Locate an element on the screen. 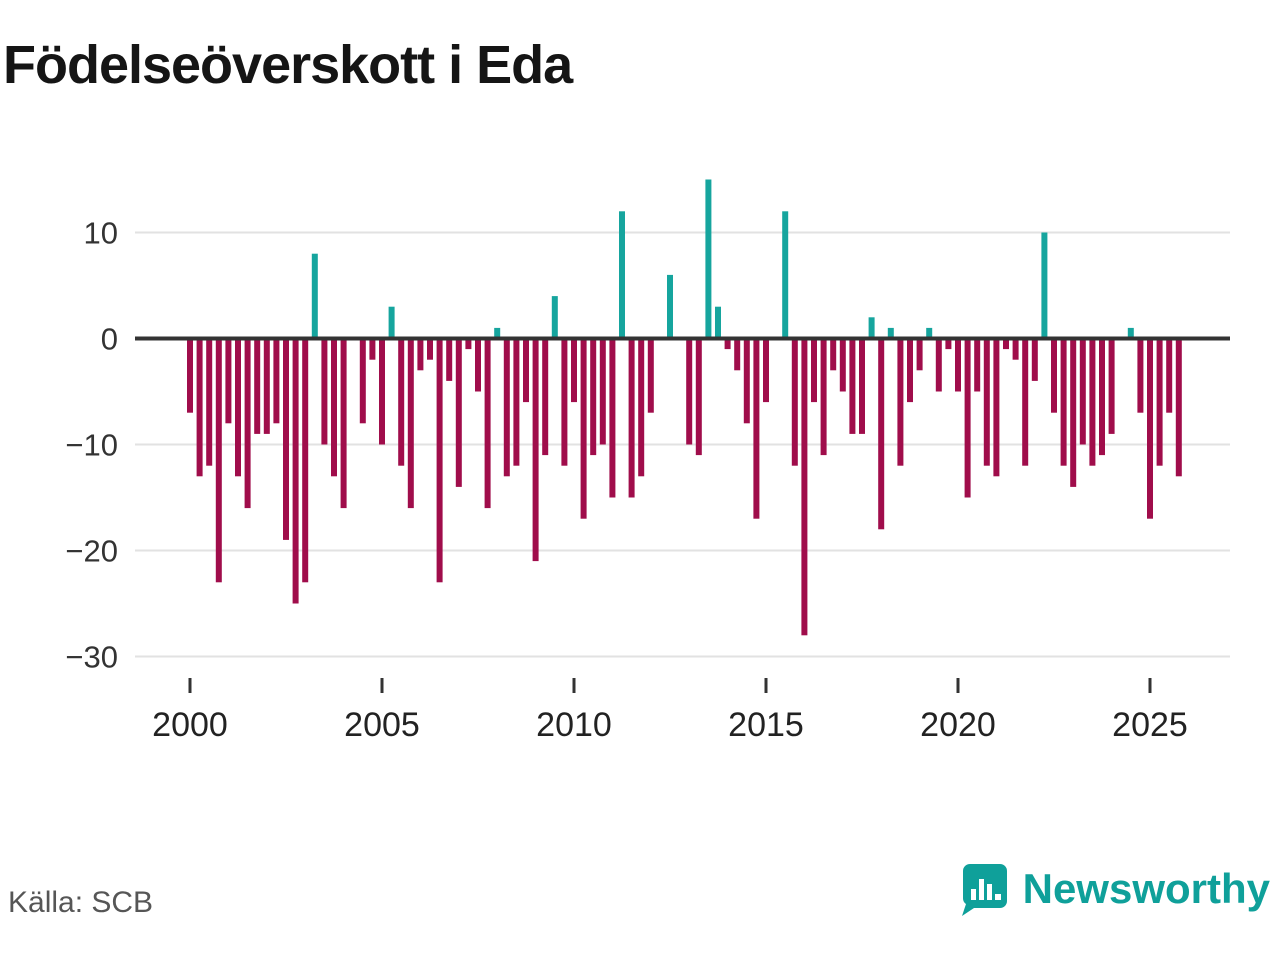 Image resolution: width=1280 pixels, height=960 pixels. newsworthy-logo-icon is located at coordinates (983, 889).